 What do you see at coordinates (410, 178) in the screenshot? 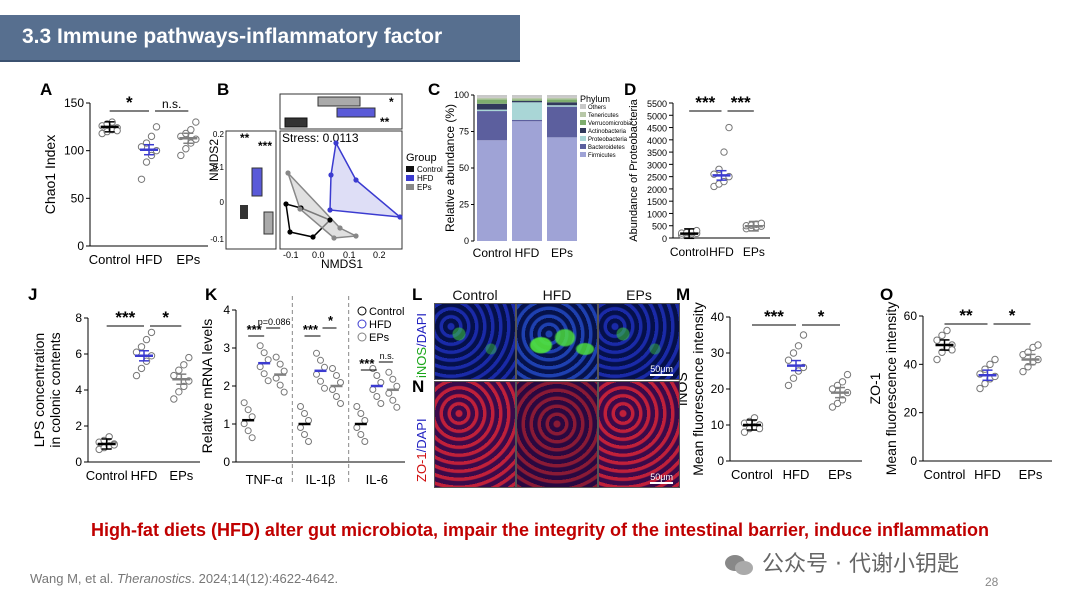
I see `legend-swatch-hfd` at bounding box center [410, 178].